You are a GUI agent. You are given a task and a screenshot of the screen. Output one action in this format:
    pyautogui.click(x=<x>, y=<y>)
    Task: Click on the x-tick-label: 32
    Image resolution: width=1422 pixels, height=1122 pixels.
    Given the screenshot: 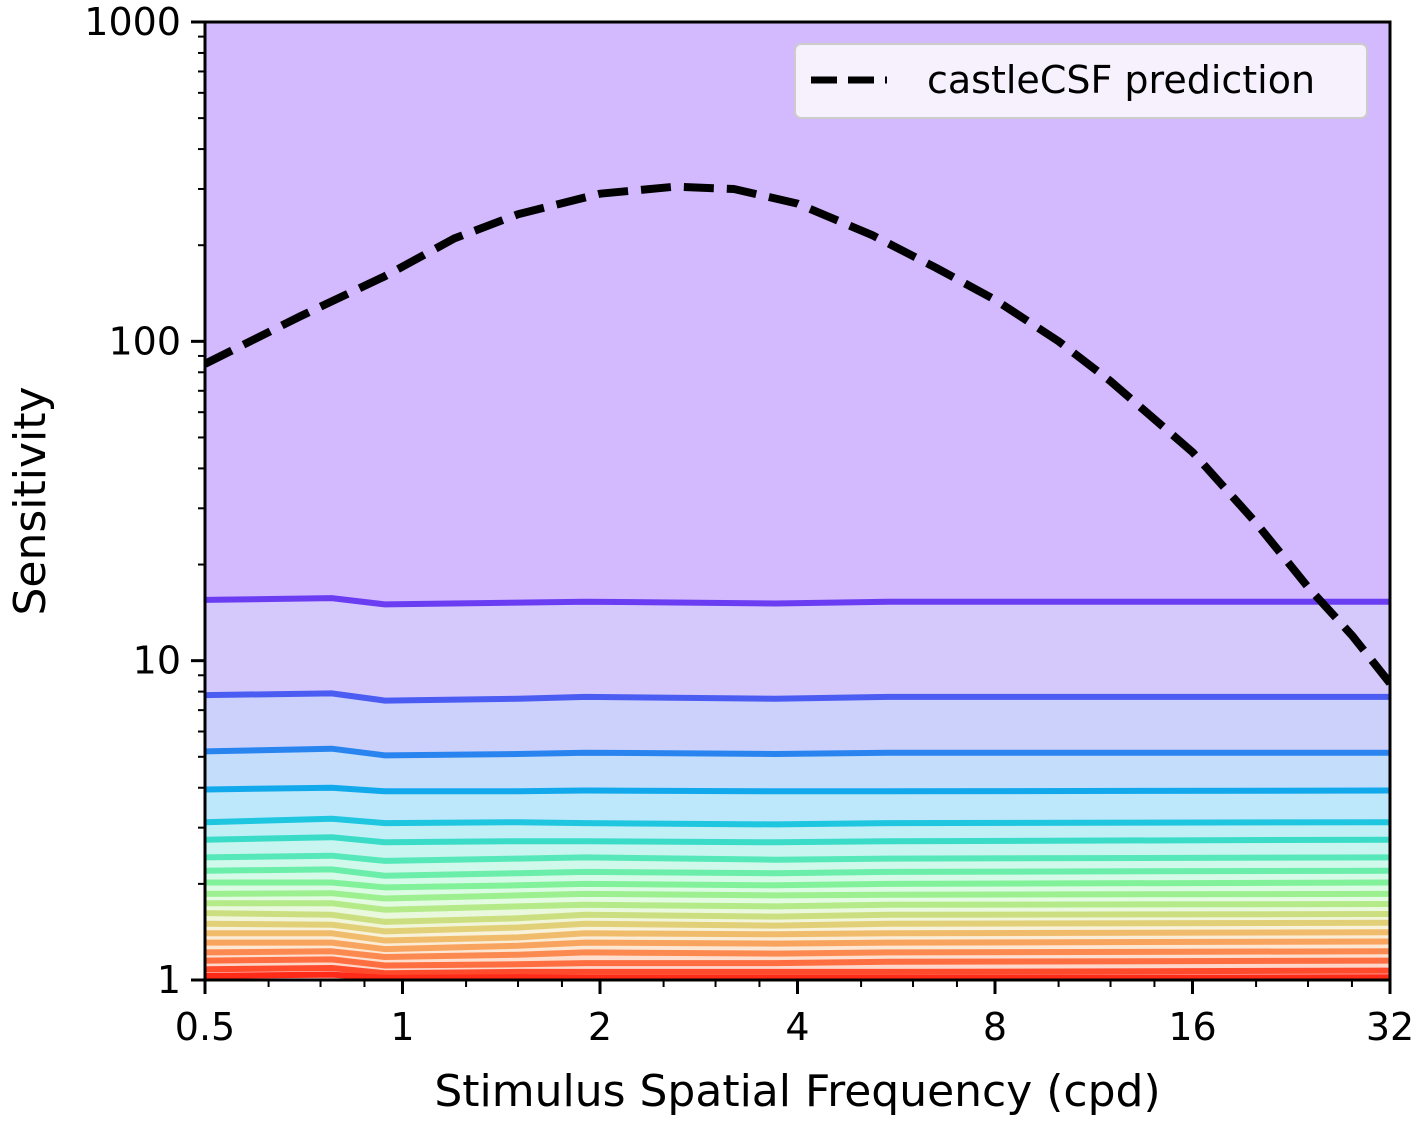 What is the action you would take?
    pyautogui.click(x=1390, y=1027)
    